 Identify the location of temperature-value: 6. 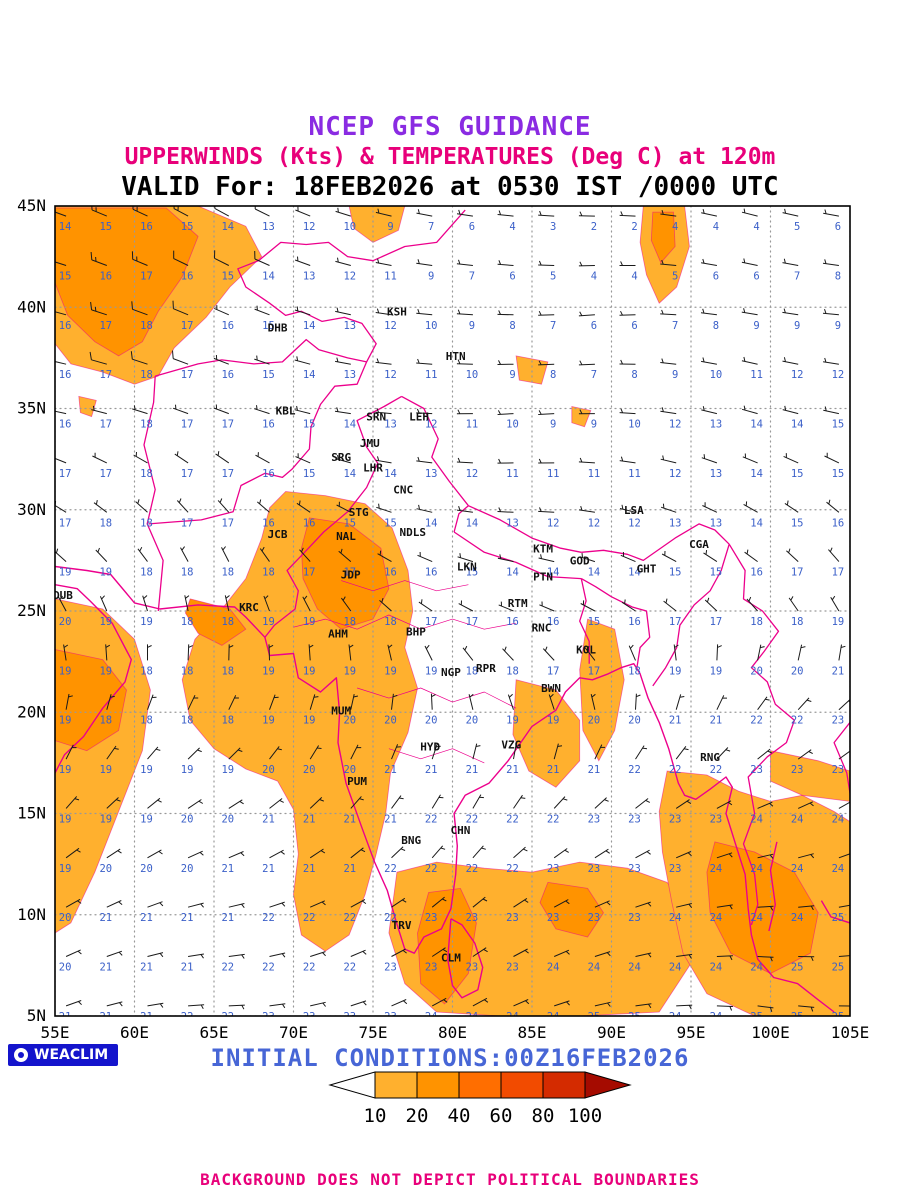
(512, 277).